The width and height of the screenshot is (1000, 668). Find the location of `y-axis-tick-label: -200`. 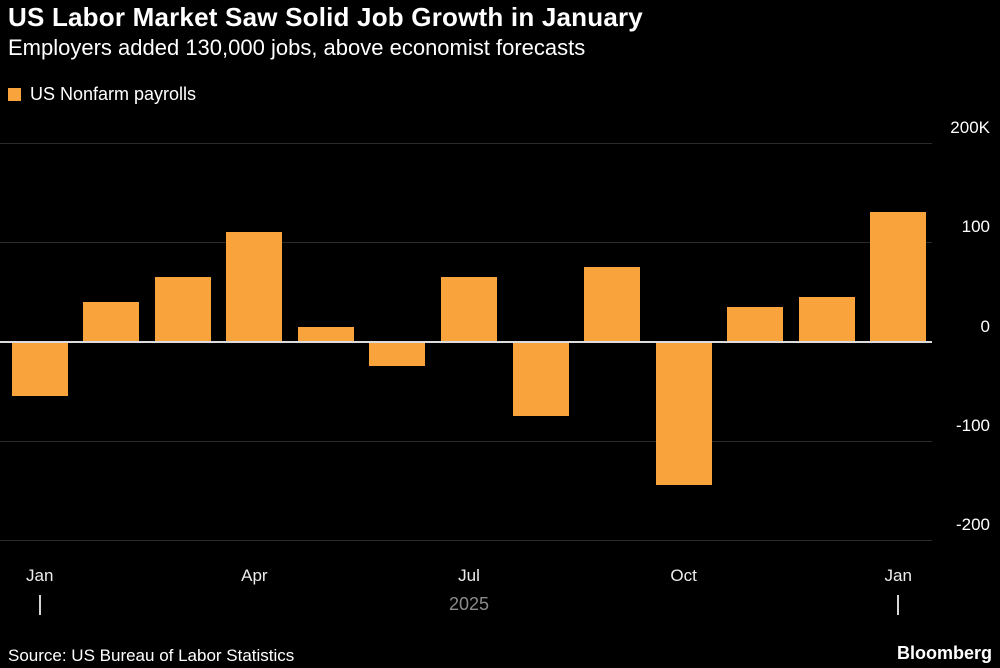

y-axis-tick-label: -200 is located at coordinates (972, 524).